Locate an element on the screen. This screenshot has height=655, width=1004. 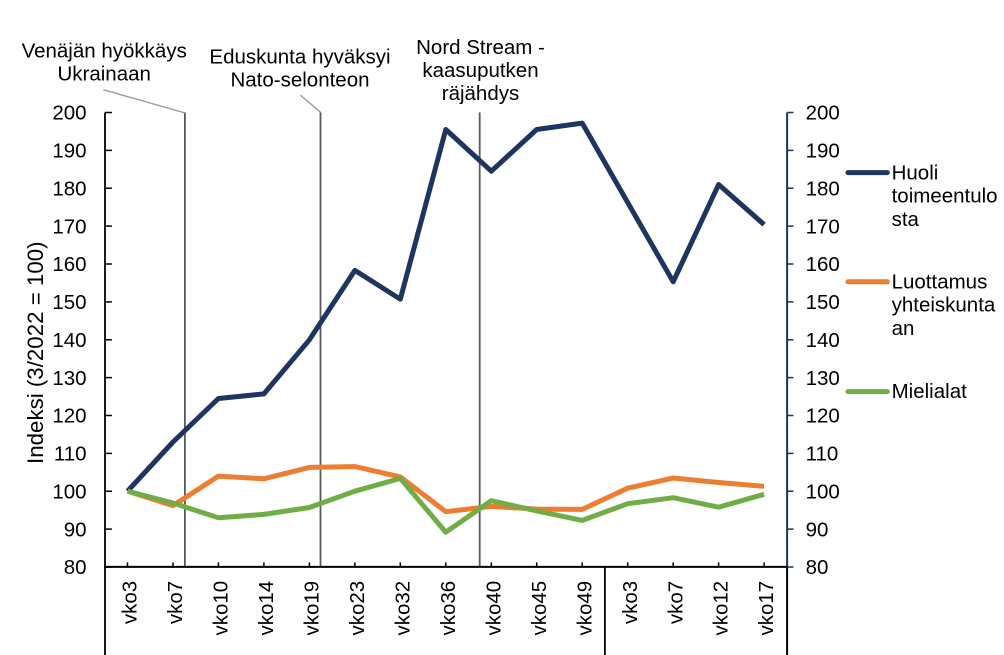
svg-text: vko12 is located at coordinates (721, 608).